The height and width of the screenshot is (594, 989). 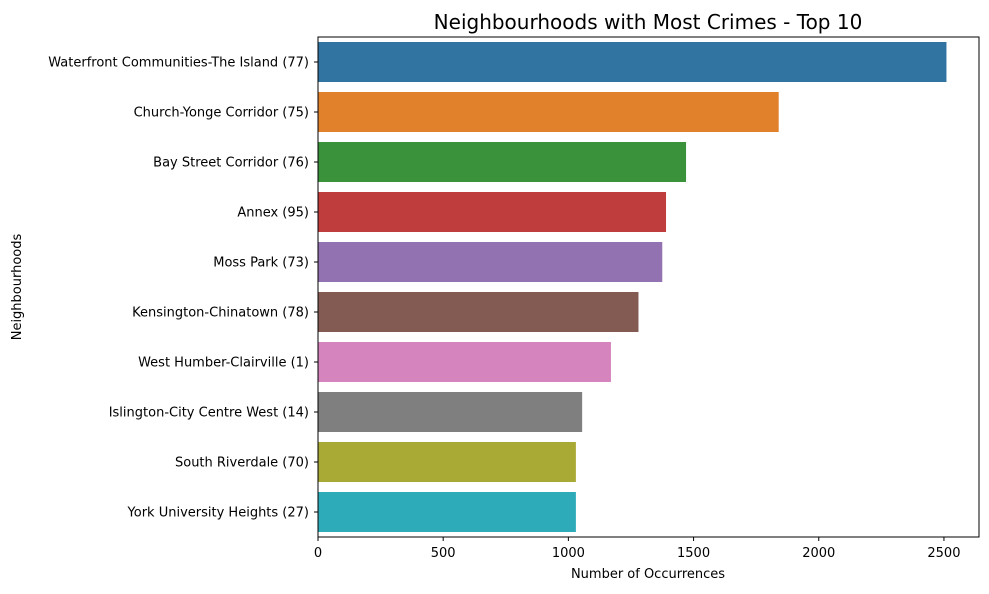 What do you see at coordinates (218, 513) in the screenshot?
I see `y-tick-label-9: York University Heights (27)` at bounding box center [218, 513].